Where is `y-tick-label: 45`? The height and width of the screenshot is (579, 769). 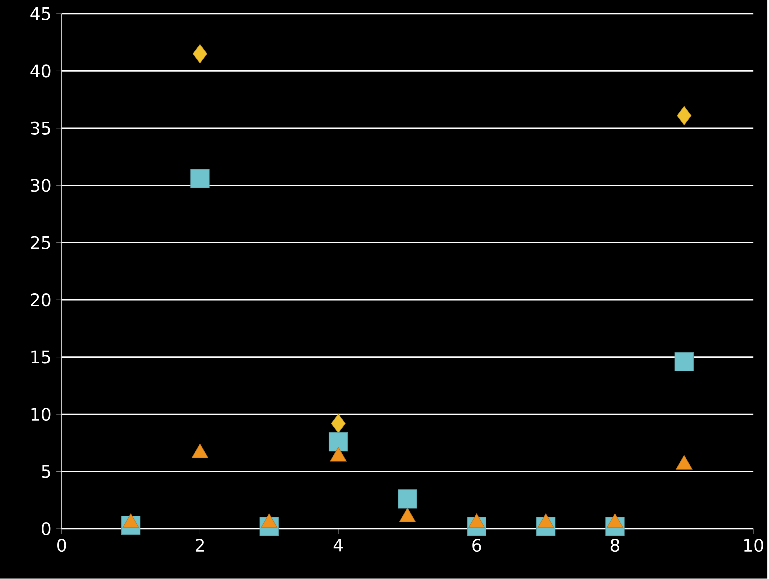 y-tick-label: 45 is located at coordinates (40, 14).